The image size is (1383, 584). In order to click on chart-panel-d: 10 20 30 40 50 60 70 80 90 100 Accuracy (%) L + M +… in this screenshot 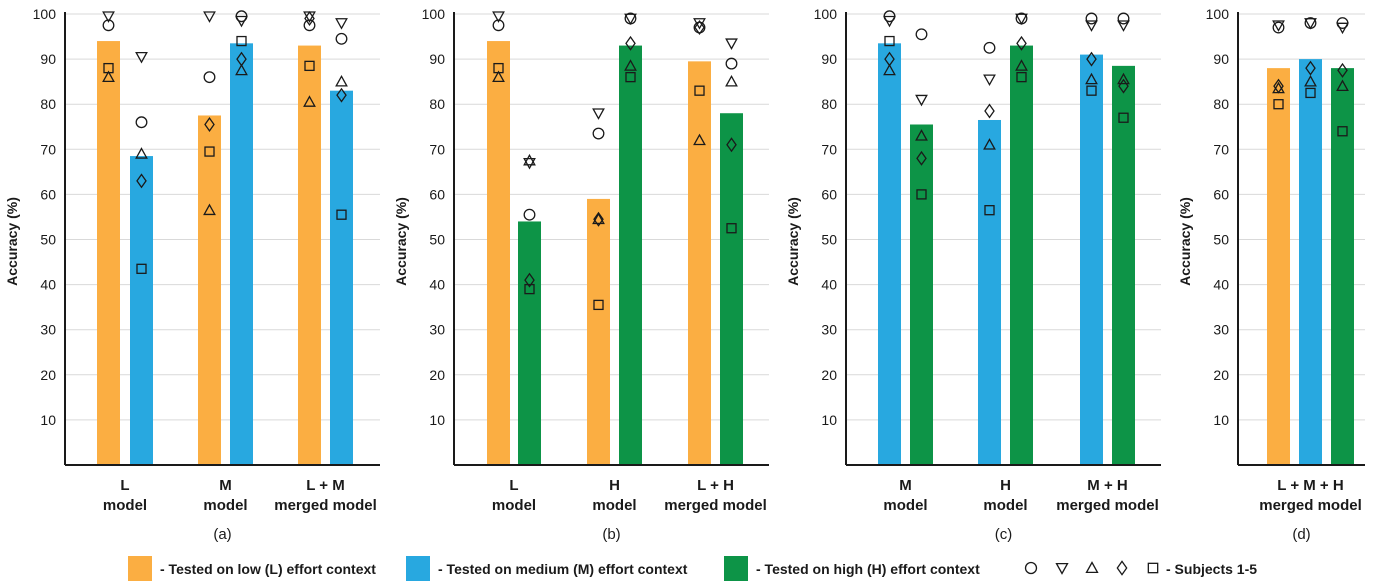, I will do `click(1271, 274)`.